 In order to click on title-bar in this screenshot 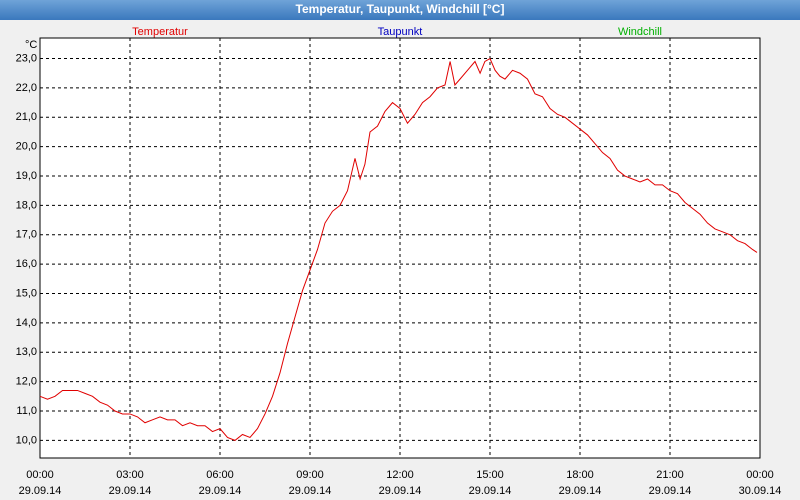, I will do `click(400, 10)`.